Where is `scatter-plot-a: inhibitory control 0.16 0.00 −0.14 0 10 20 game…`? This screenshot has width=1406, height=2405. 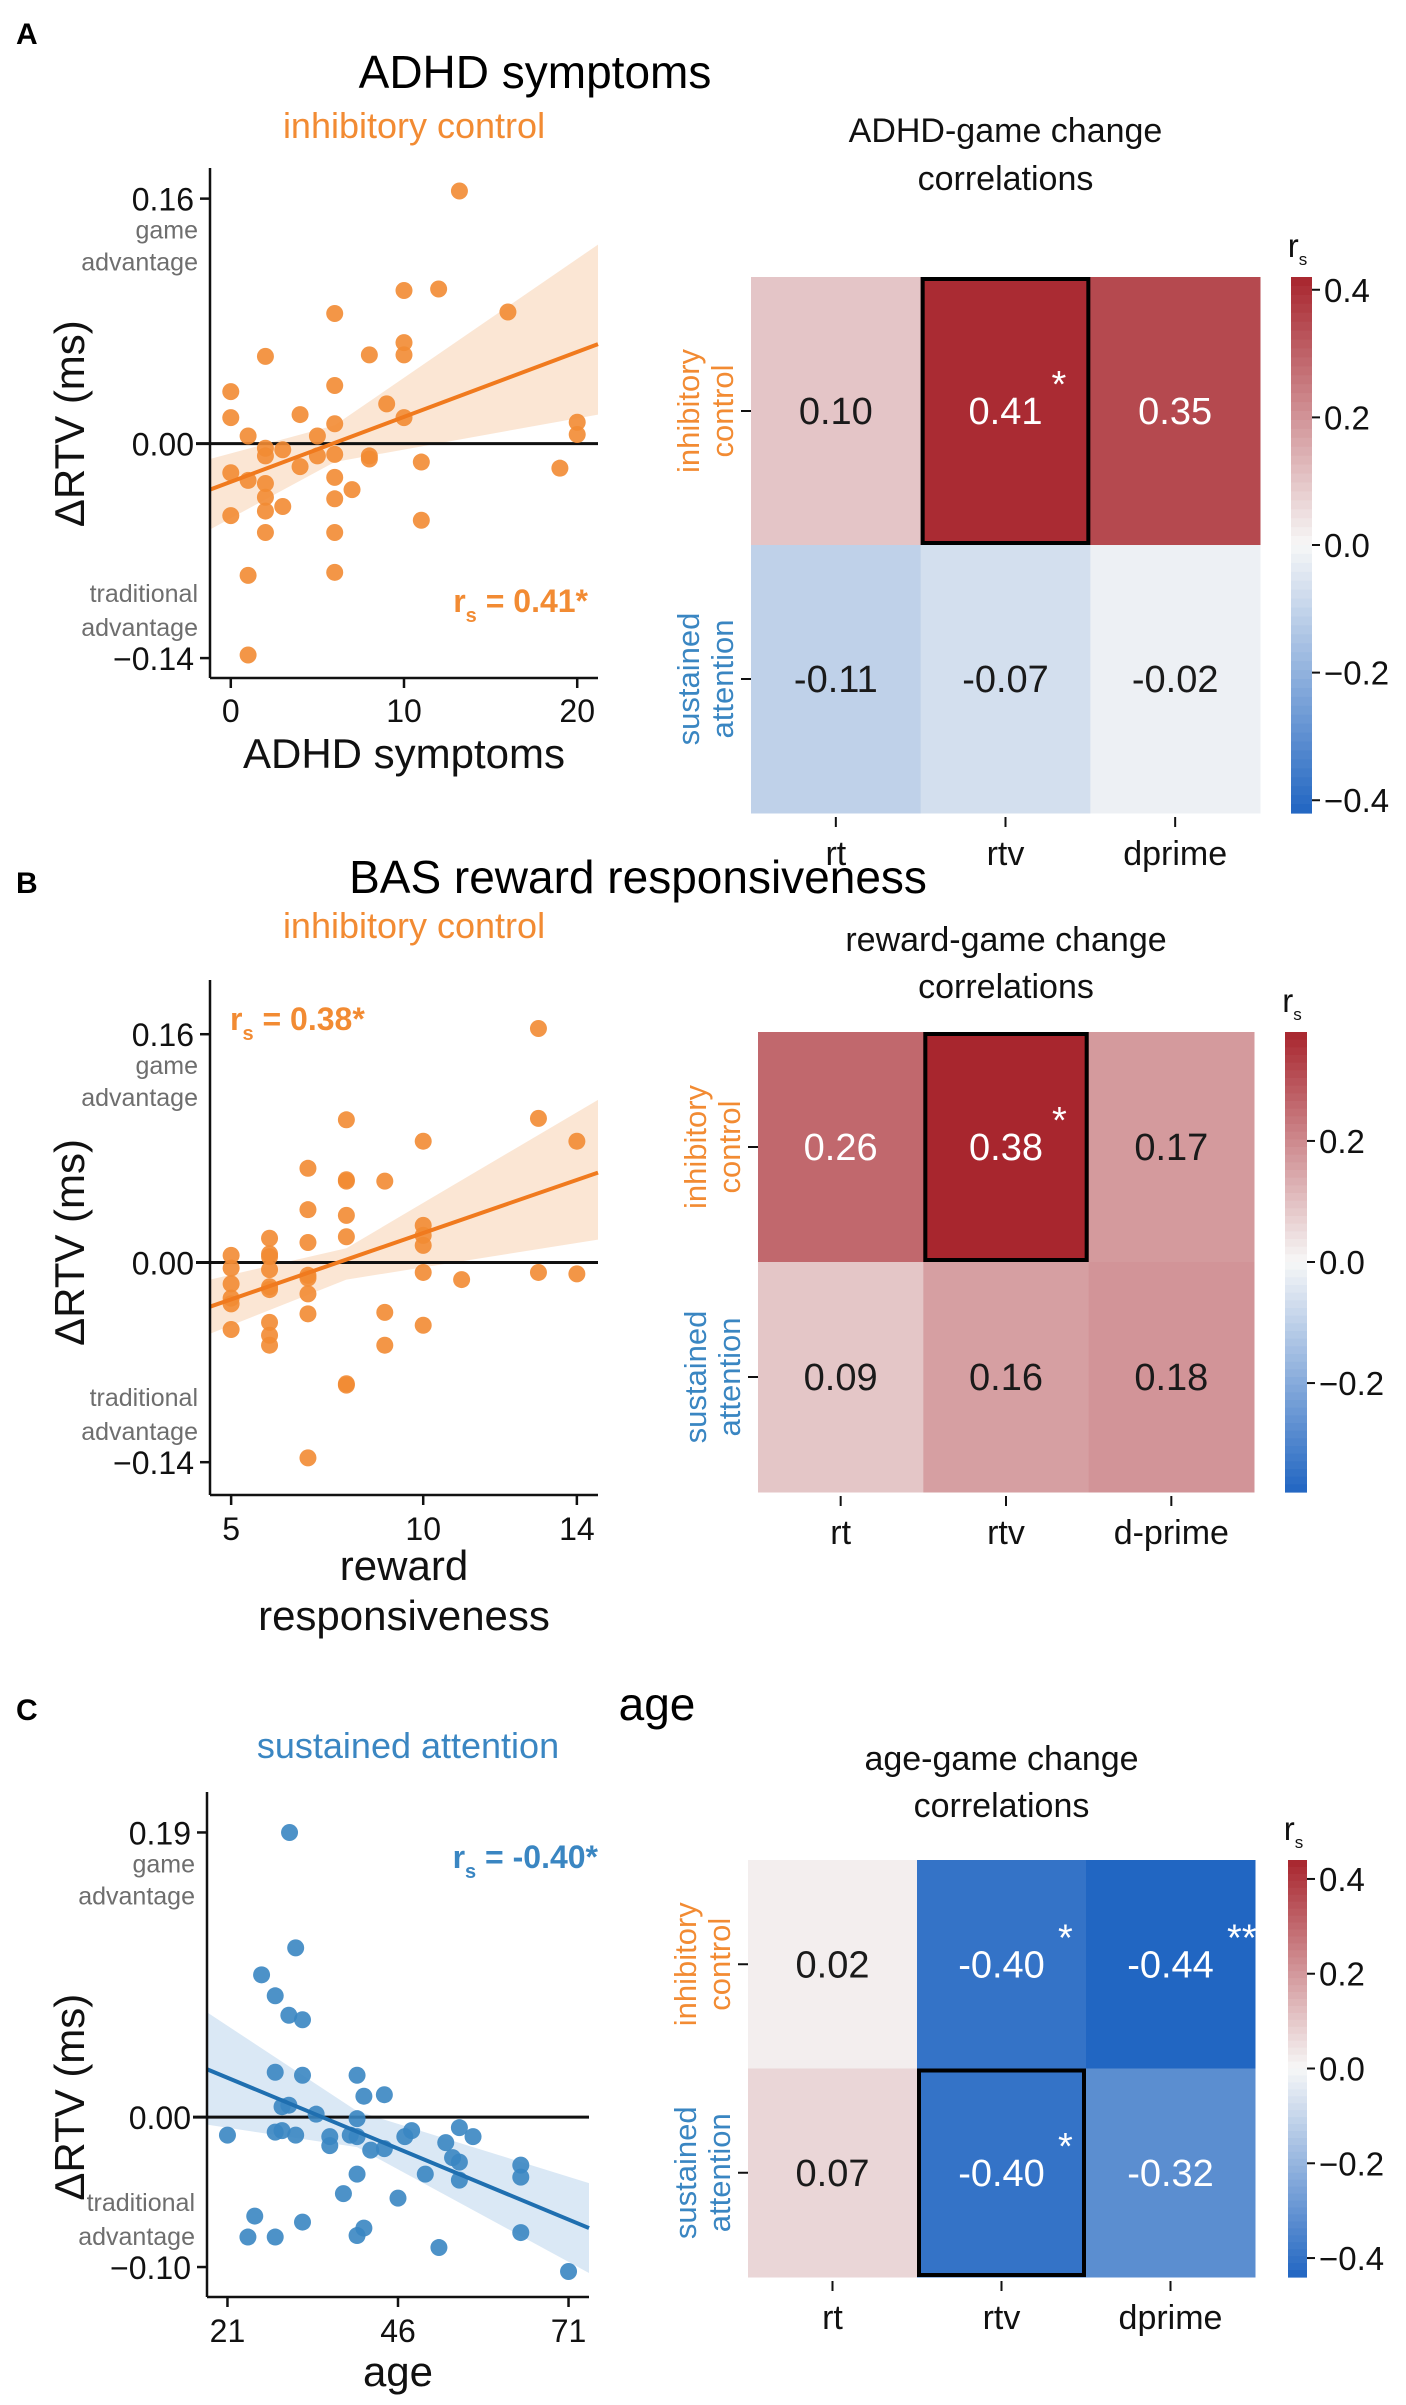 scatter-plot-a: inhibitory control 0.16 0.00 −0.14 0 10 20 game… is located at coordinates (322, 441).